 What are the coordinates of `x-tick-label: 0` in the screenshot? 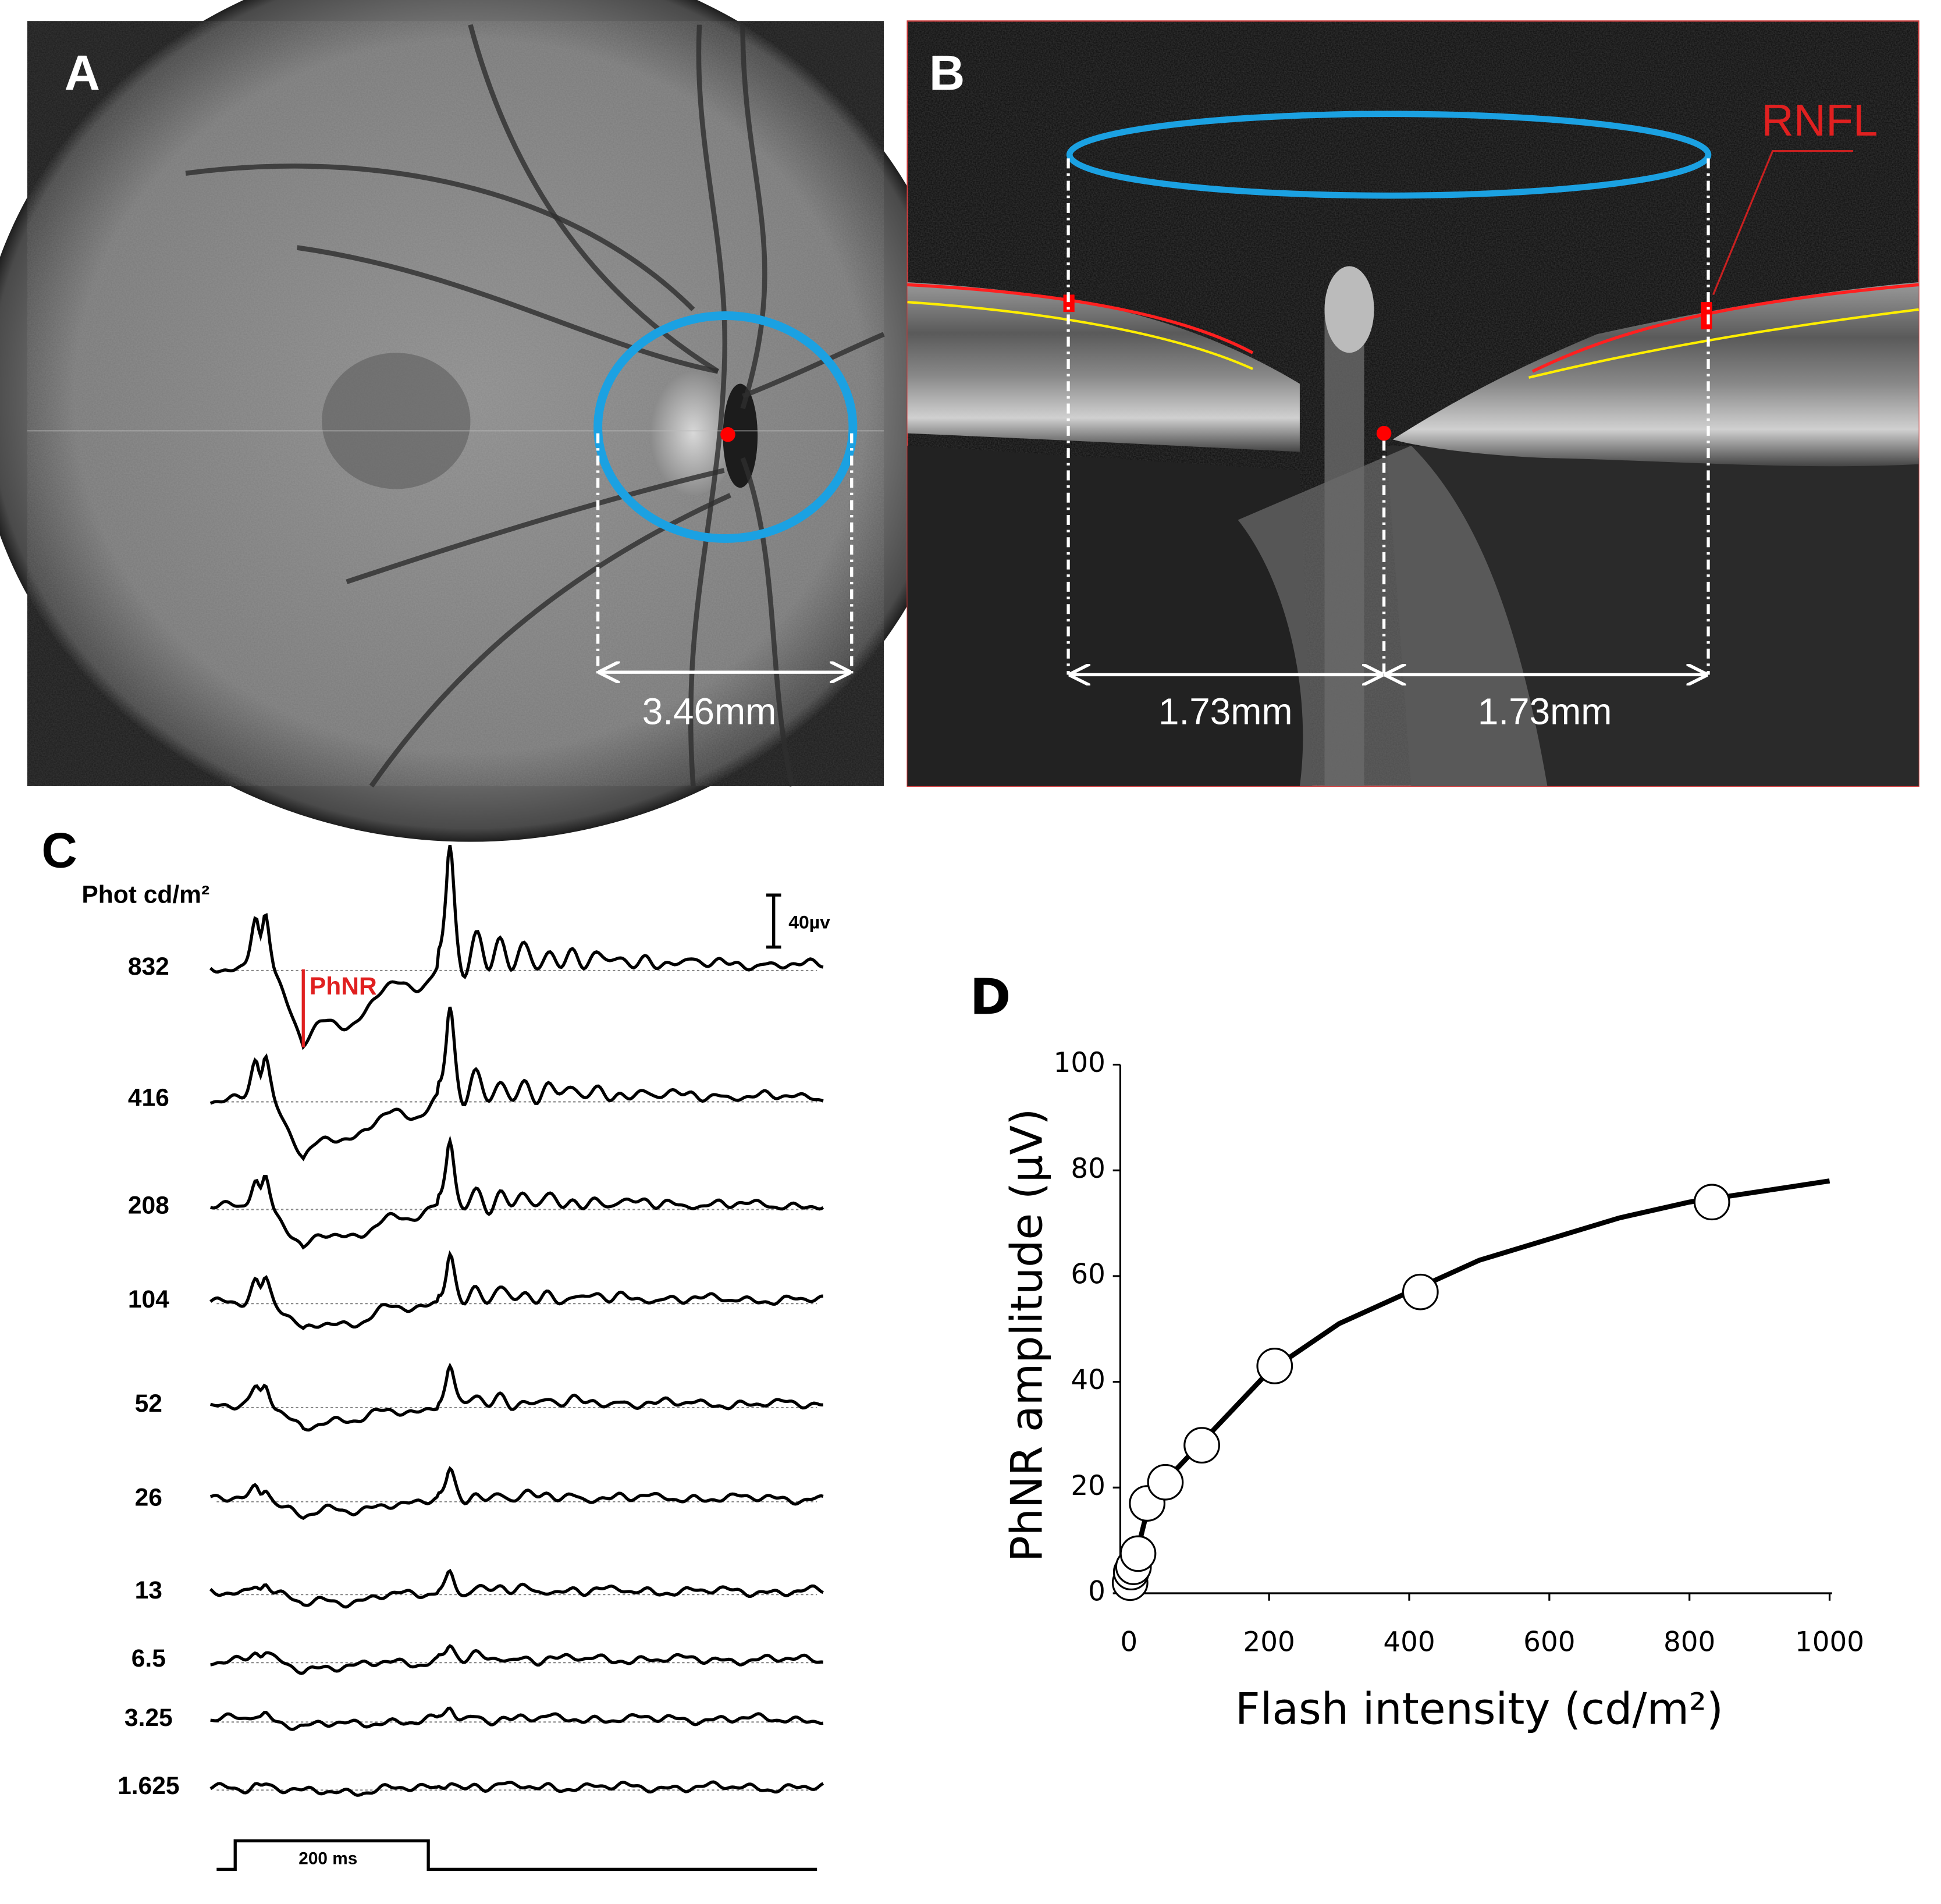 It's located at (1128, 1642).